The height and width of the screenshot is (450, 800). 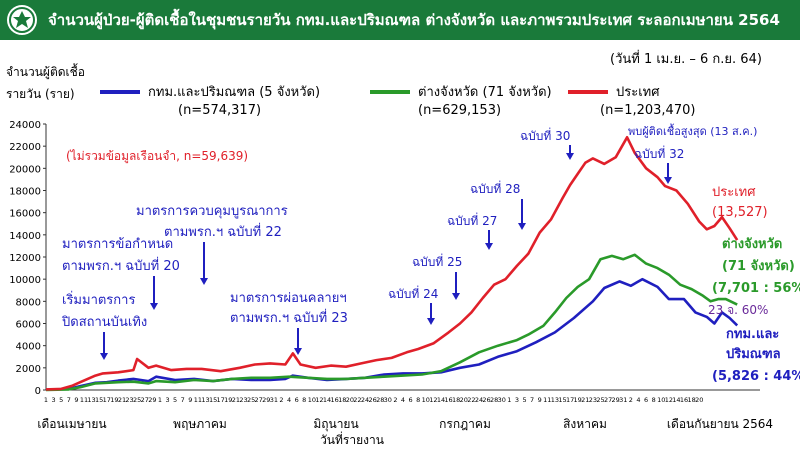 I want to click on annotation-arrow-27-head, so click(x=489, y=246).